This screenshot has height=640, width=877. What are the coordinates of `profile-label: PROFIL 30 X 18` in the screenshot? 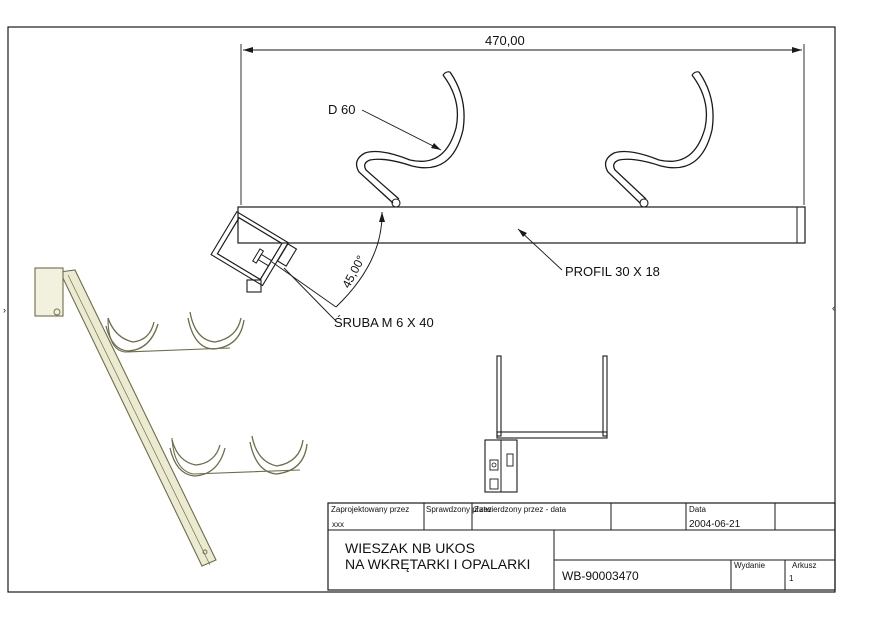 It's located at (612, 271).